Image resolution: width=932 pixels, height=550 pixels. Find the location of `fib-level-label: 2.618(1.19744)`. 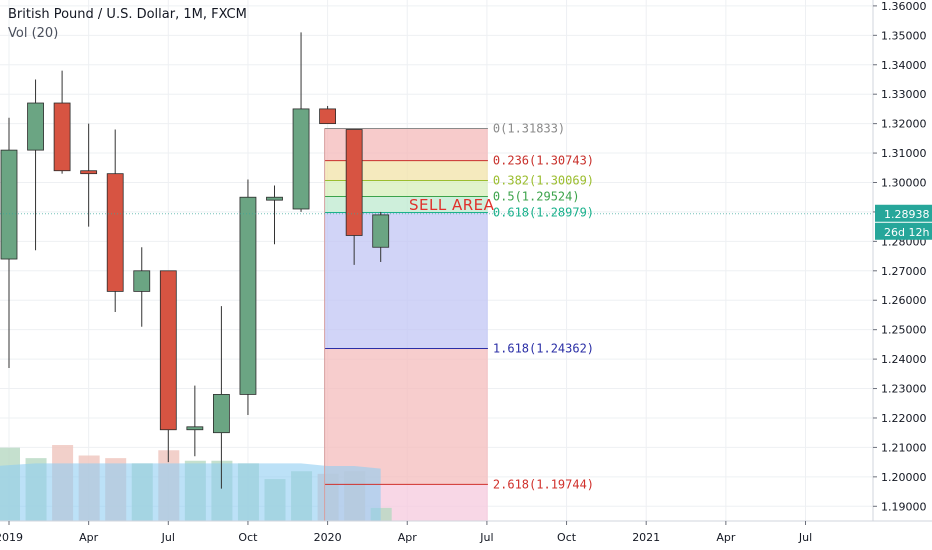

fib-level-label: 2.618(1.19744) is located at coordinates (543, 484).